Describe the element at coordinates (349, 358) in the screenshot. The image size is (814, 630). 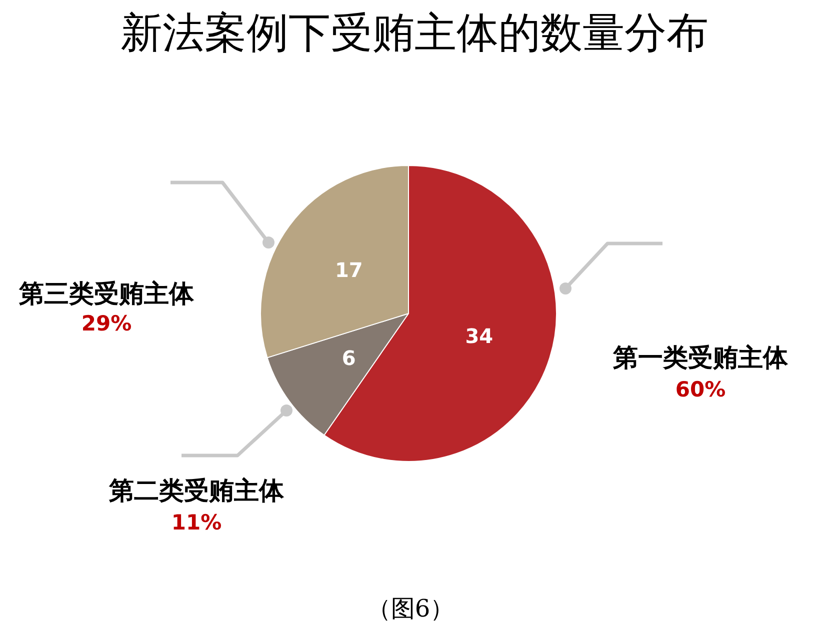
I see `data-label: 6` at that location.